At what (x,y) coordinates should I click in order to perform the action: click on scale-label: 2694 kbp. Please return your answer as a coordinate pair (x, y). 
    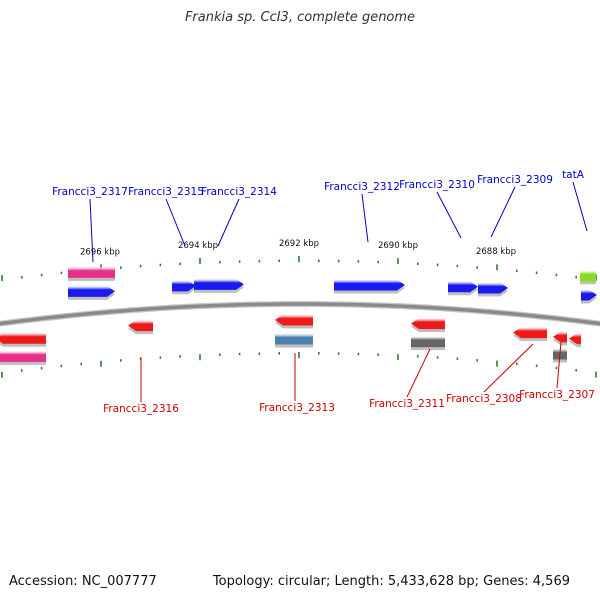
    Looking at the image, I should click on (198, 246).